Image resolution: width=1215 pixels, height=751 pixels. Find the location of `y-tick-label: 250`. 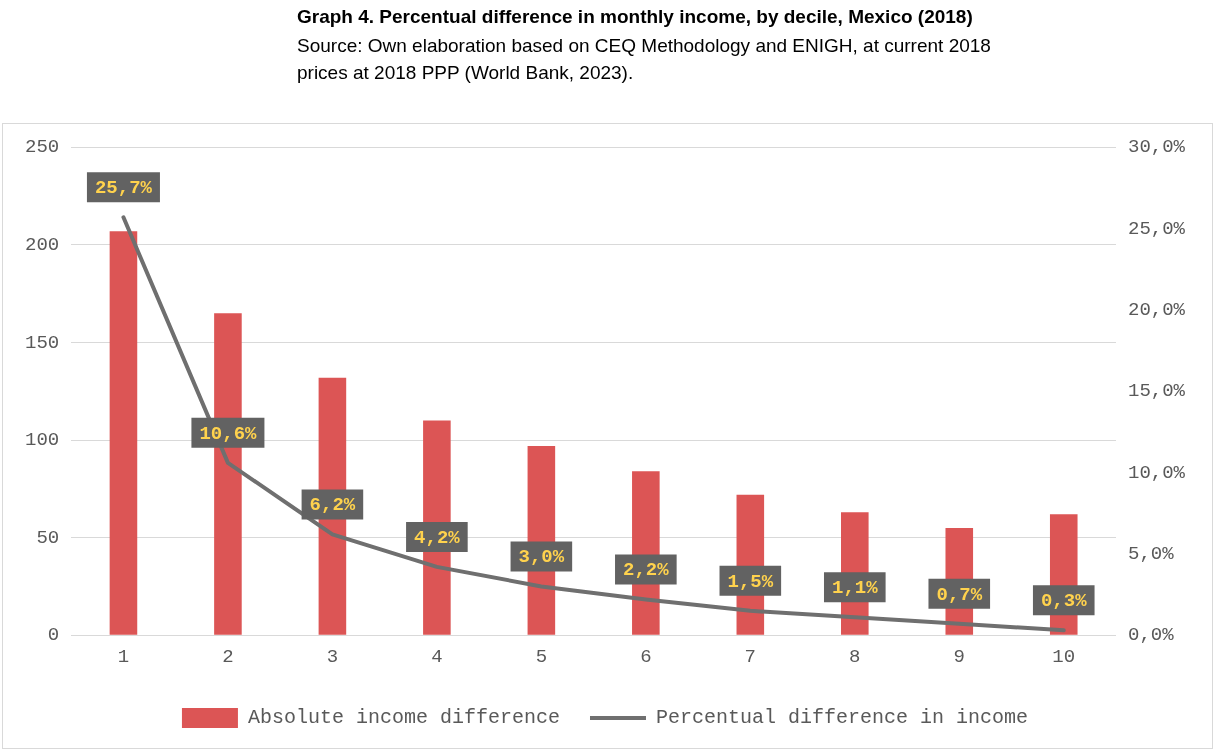

y-tick-label: 250 is located at coordinates (42, 147).